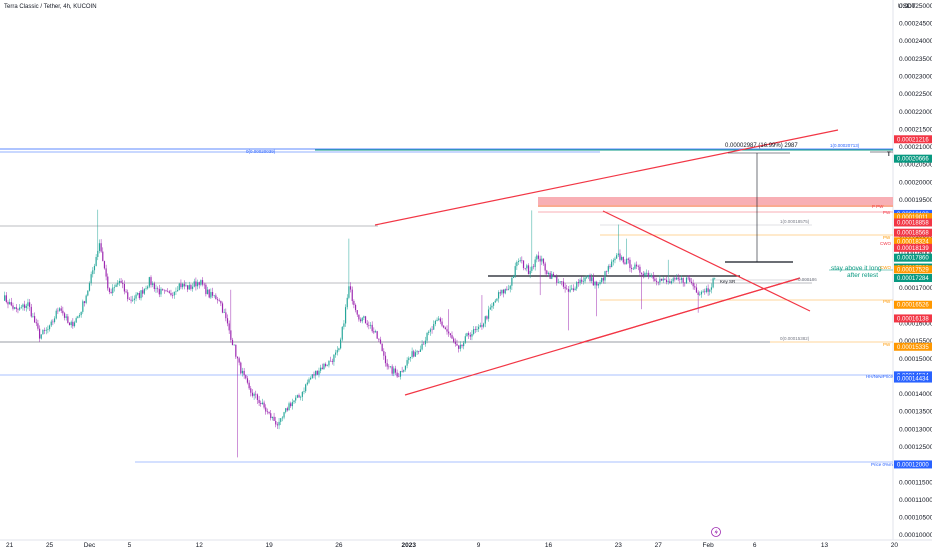 The width and height of the screenshot is (932, 550). Describe the element at coordinates (690, 310) in the screenshot. I see `ascending-trendline` at that location.